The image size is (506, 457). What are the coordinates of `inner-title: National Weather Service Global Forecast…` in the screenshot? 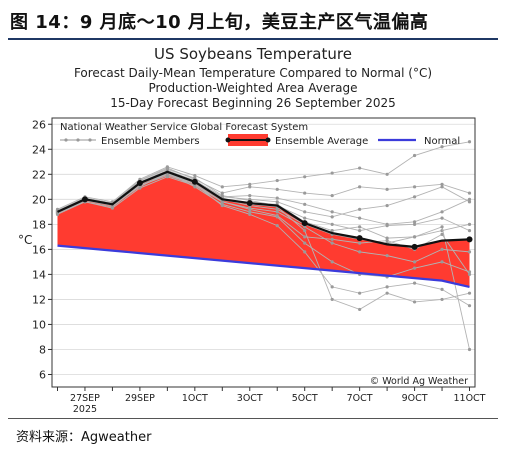 It's located at (184, 127).